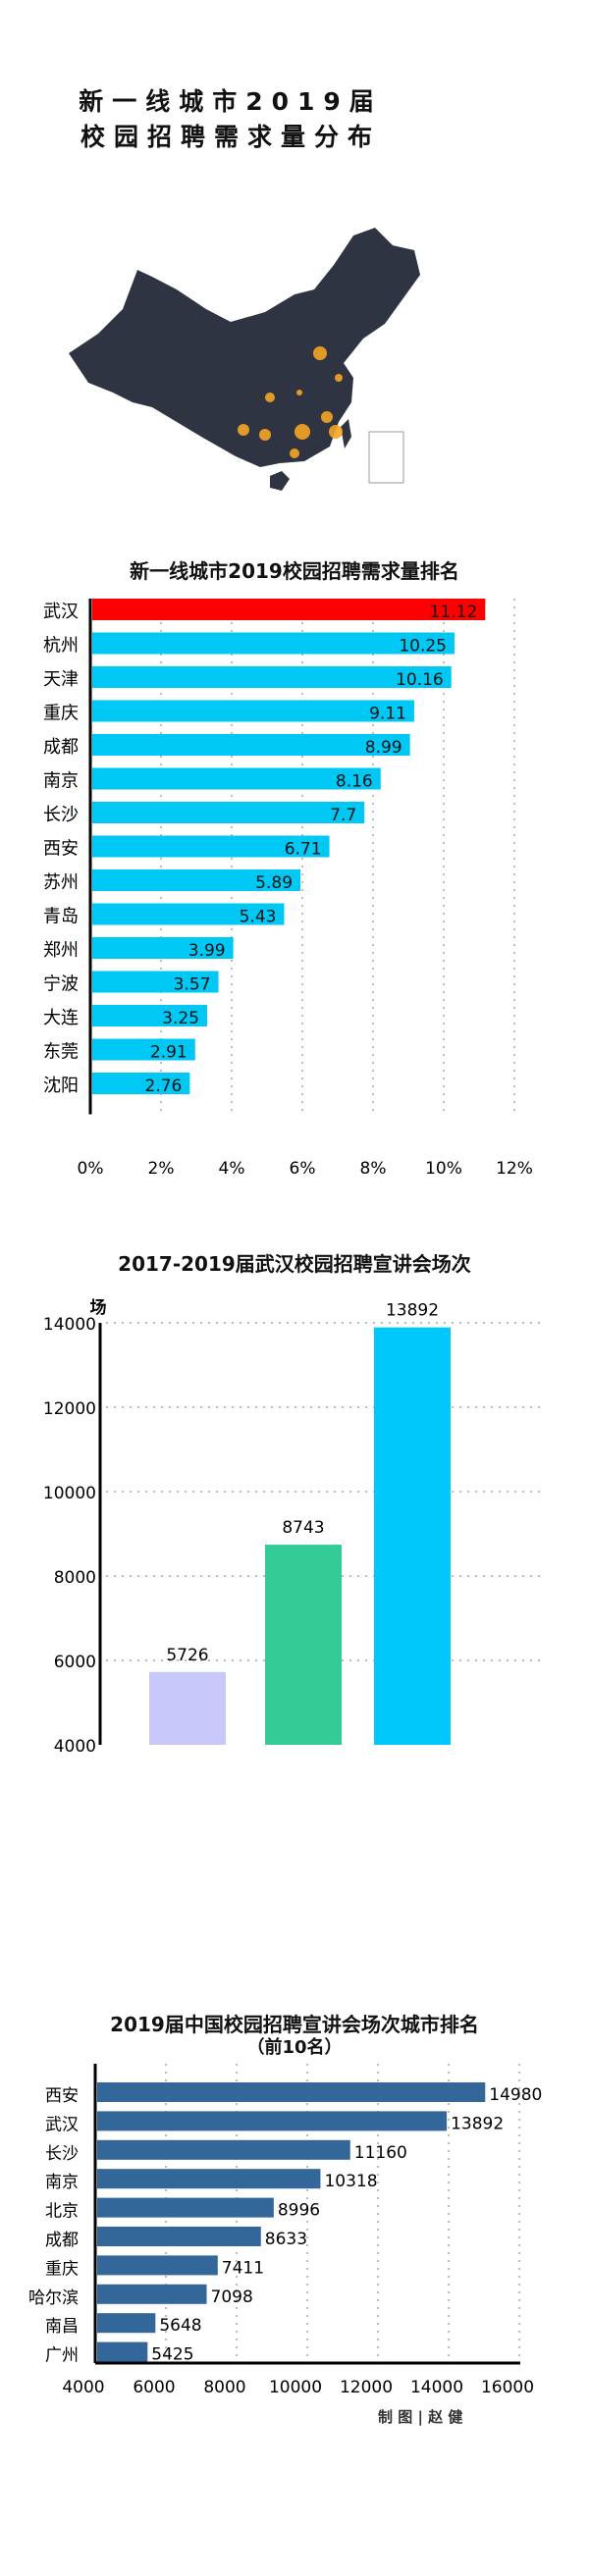 This screenshot has width=589, height=2576. Describe the element at coordinates (515, 1169) in the screenshot. I see `x-tick-label: 12%` at that location.